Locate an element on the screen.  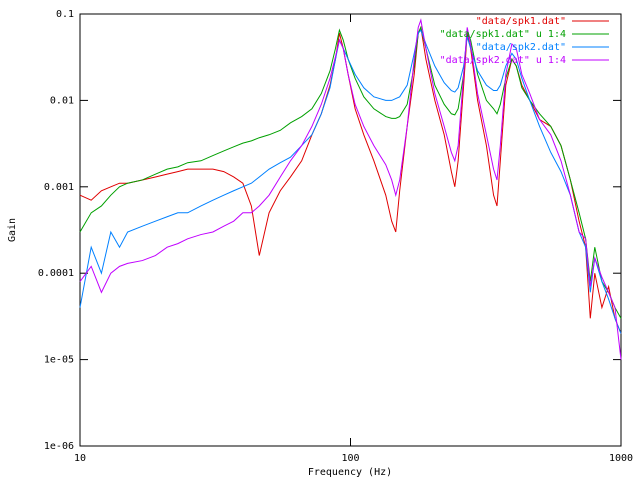
x-tick-label: 10 is located at coordinates (80, 458).